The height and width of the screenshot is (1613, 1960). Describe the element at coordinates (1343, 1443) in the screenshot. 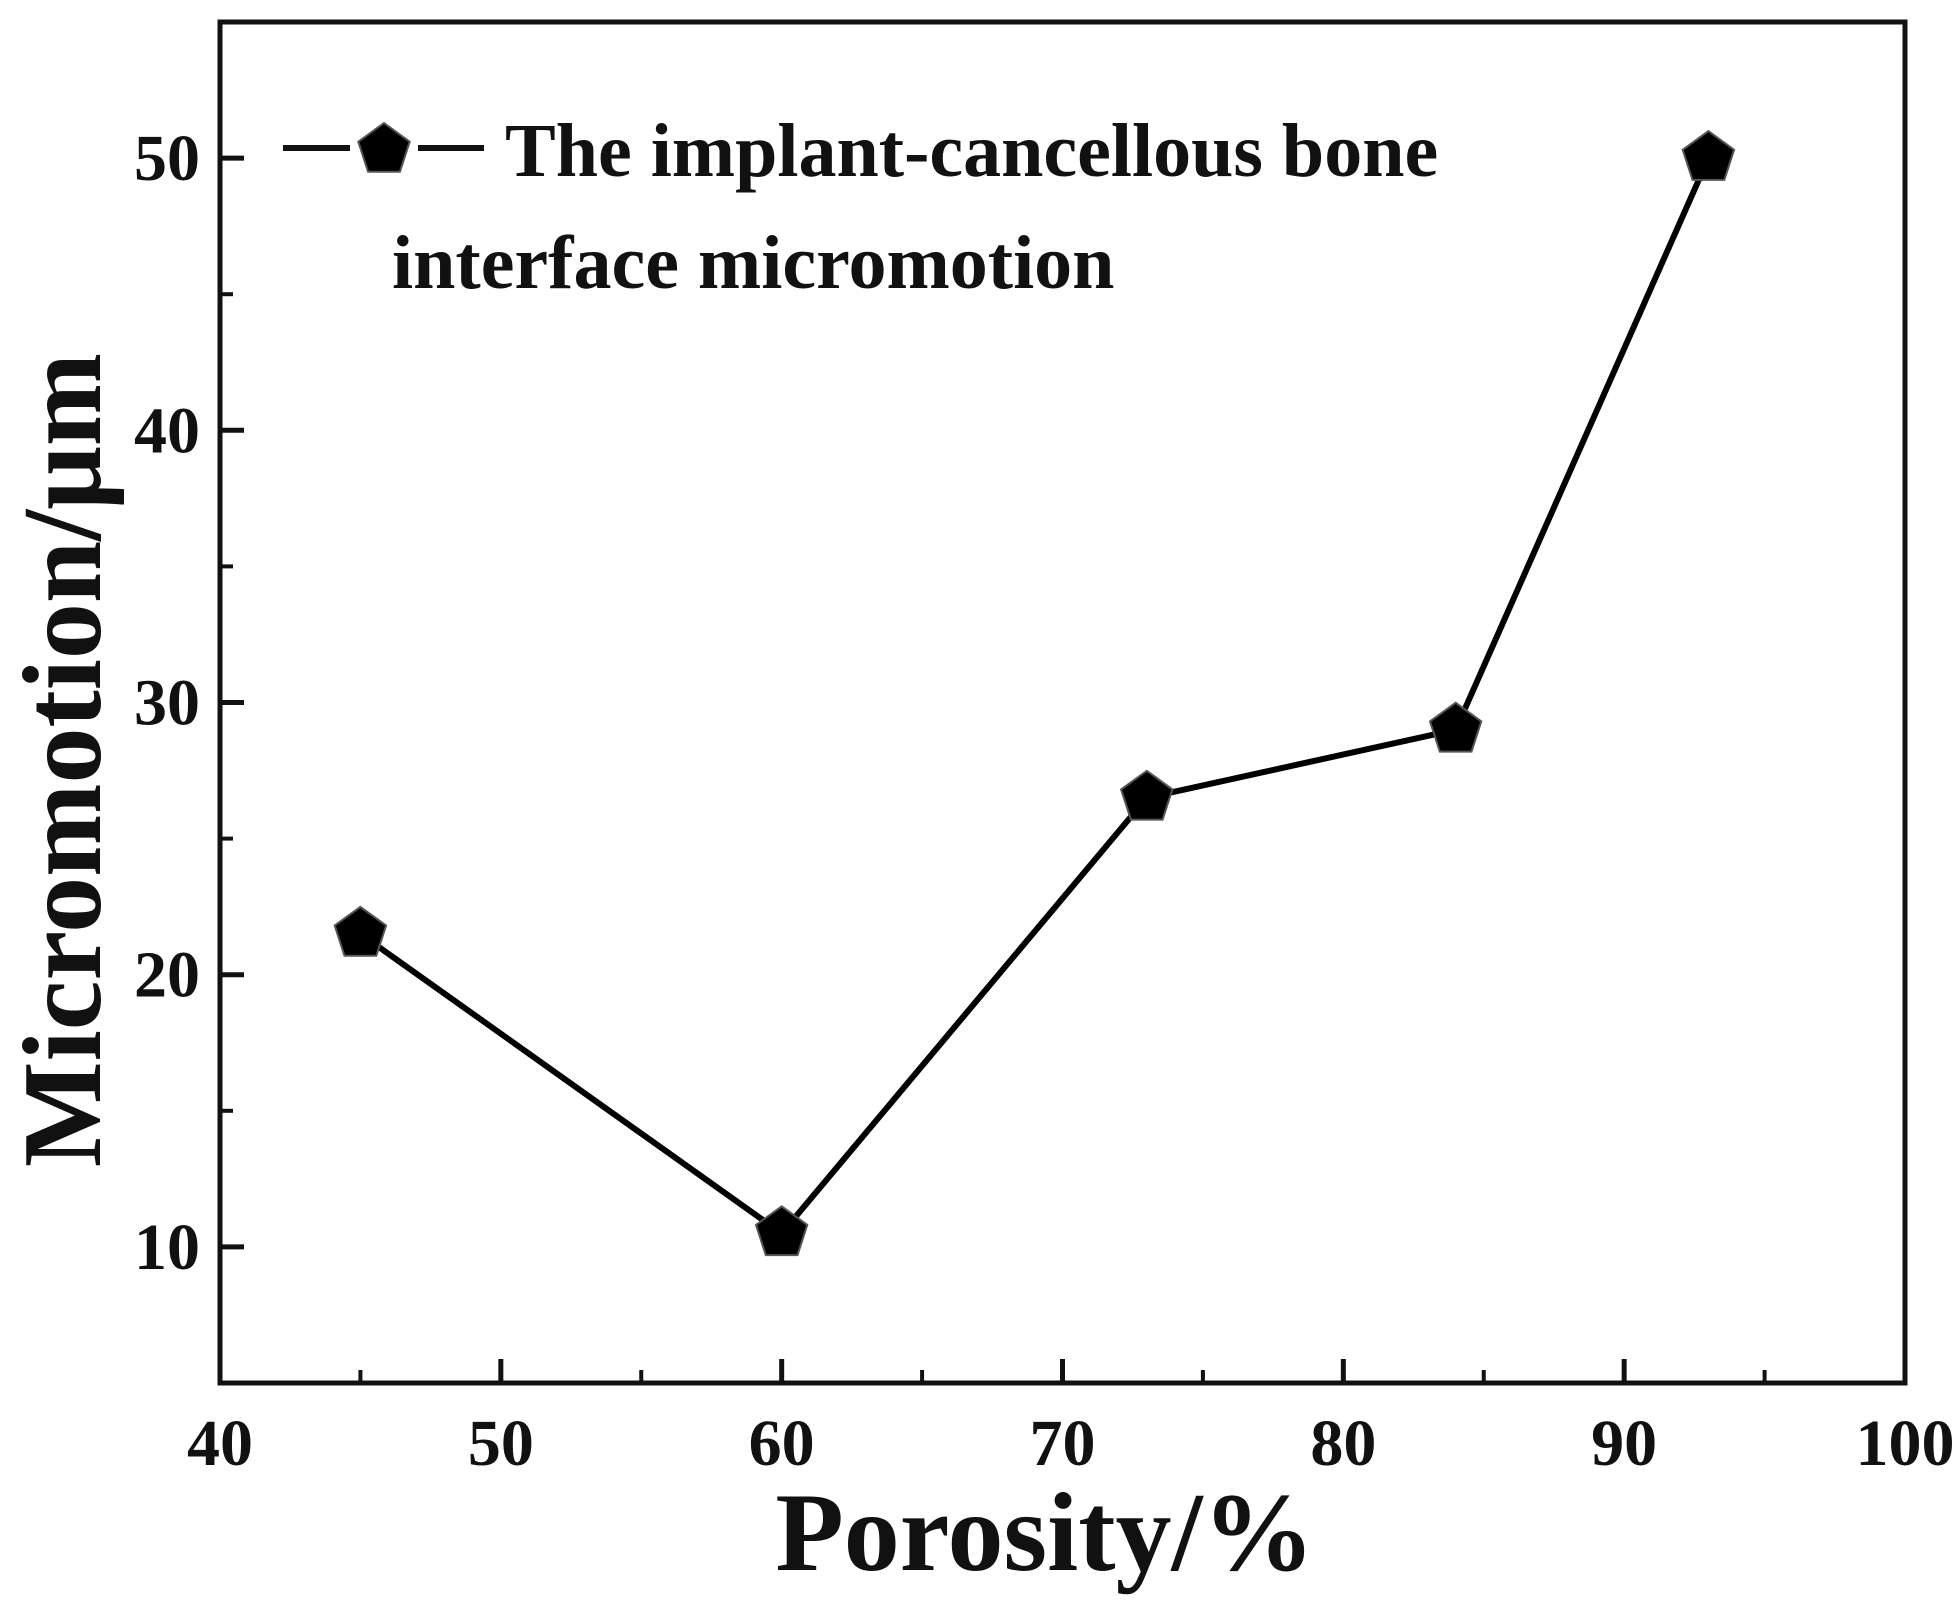

I see `x-tick-label: 80` at that location.